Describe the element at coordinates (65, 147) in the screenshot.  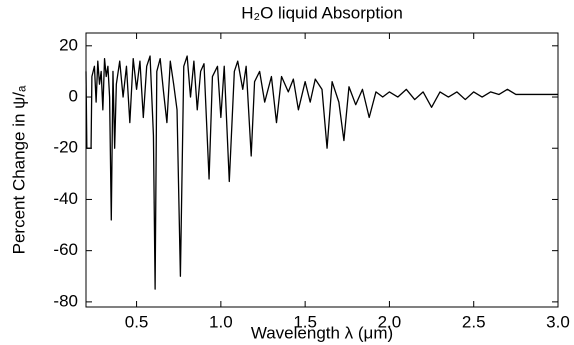
I see `y-tick-label: -20` at that location.